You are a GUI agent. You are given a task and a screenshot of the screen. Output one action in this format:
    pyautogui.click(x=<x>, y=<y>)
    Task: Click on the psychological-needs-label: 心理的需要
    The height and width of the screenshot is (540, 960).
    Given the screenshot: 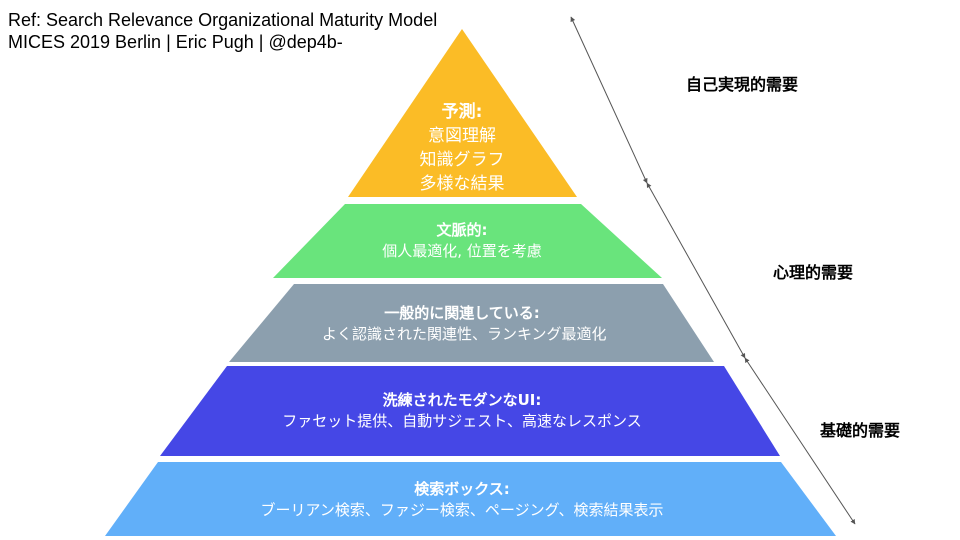 What is the action you would take?
    pyautogui.click(x=813, y=272)
    